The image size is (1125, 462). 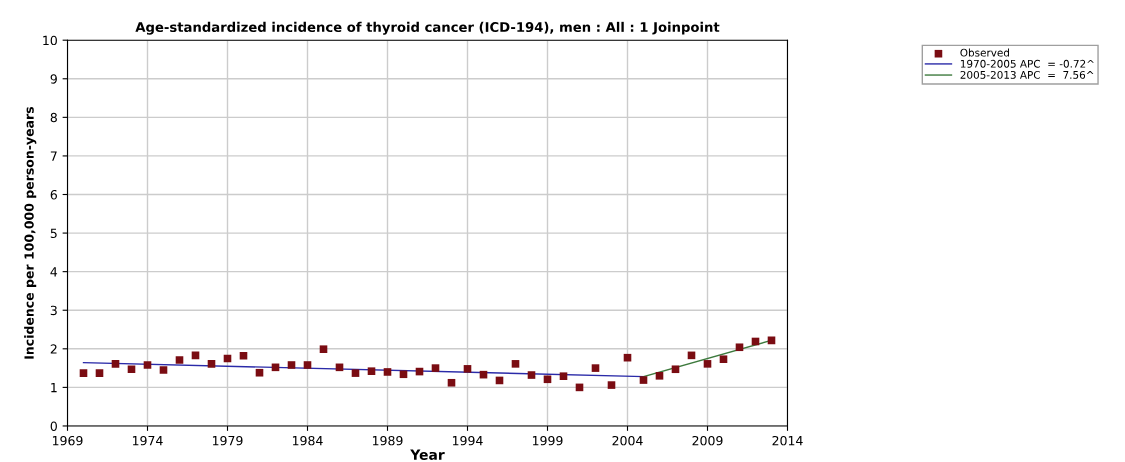 I want to click on y-tick-label: 6, so click(x=53, y=194).